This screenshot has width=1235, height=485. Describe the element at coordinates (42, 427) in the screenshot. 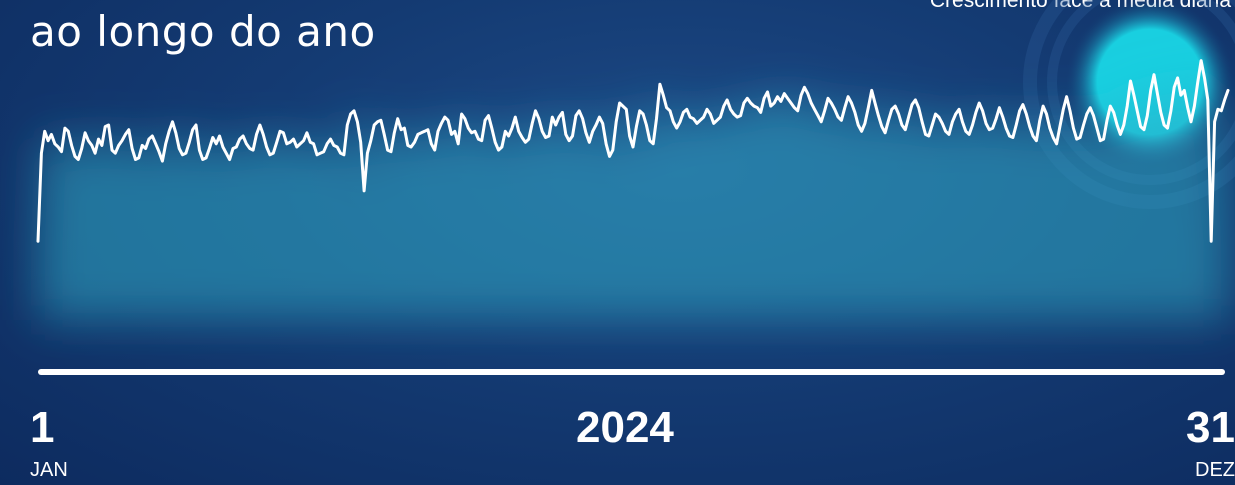

I see `start-day-label: 1` at that location.